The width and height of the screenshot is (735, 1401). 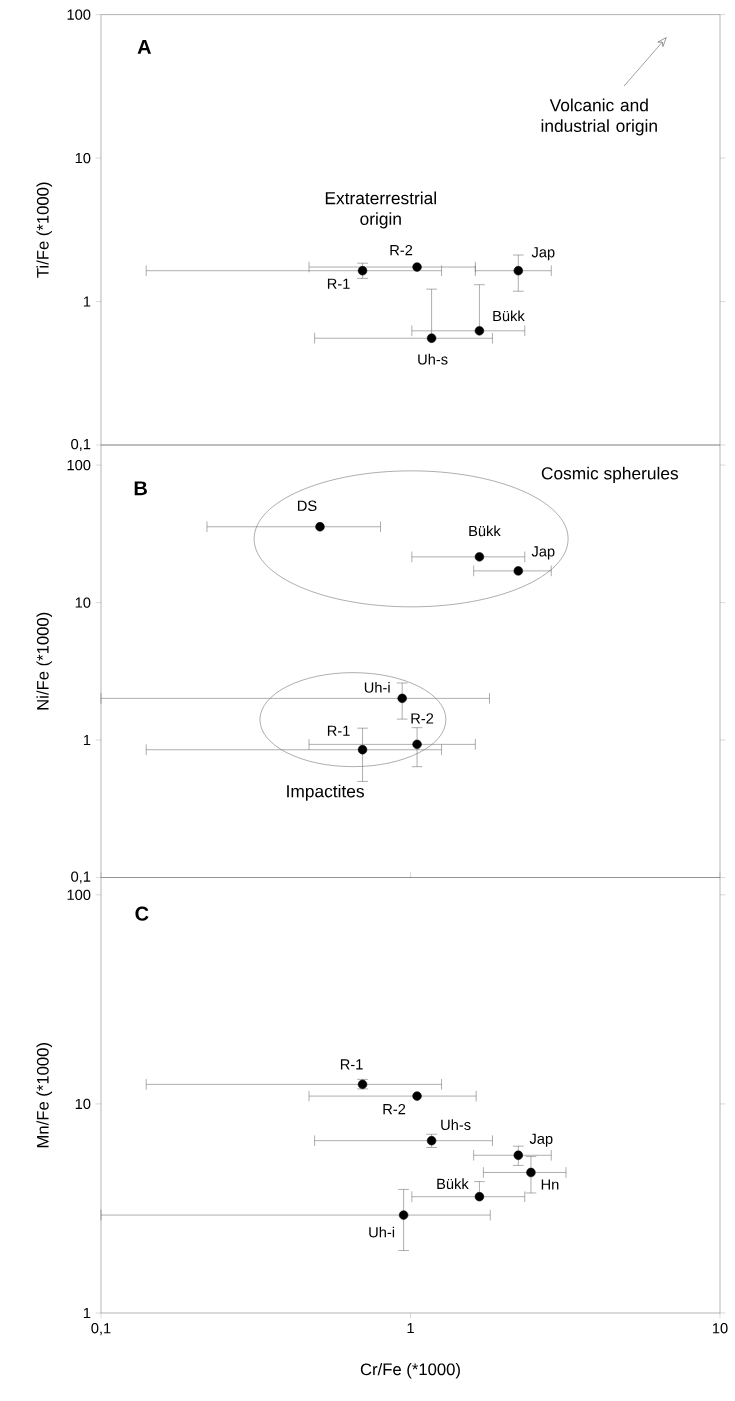 What do you see at coordinates (144, 47) in the screenshot?
I see `annotation: A` at bounding box center [144, 47].